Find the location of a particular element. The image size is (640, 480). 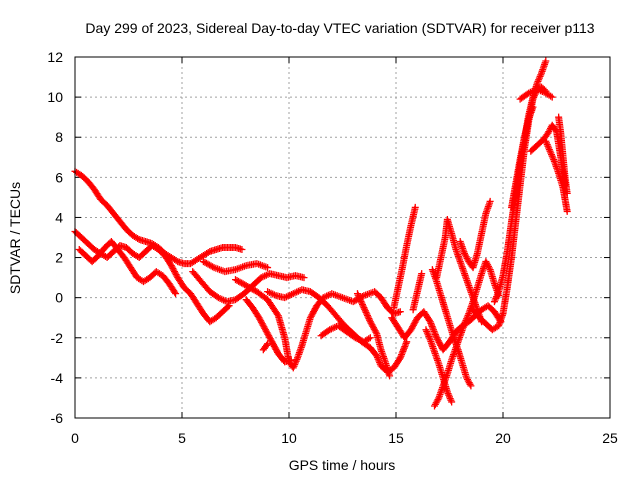

y-tick-label: -2 is located at coordinates (57, 338).